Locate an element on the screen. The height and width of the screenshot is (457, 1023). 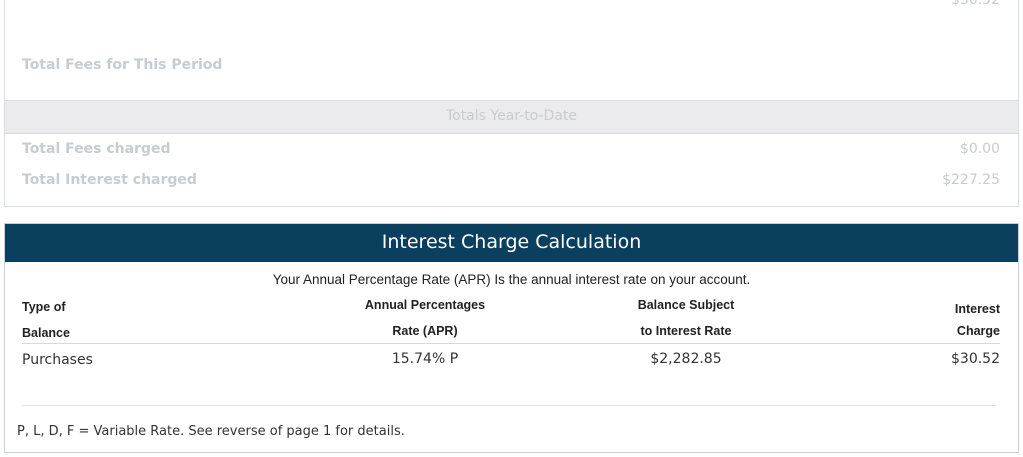
column-header: Balance Subject is located at coordinates (686, 305).